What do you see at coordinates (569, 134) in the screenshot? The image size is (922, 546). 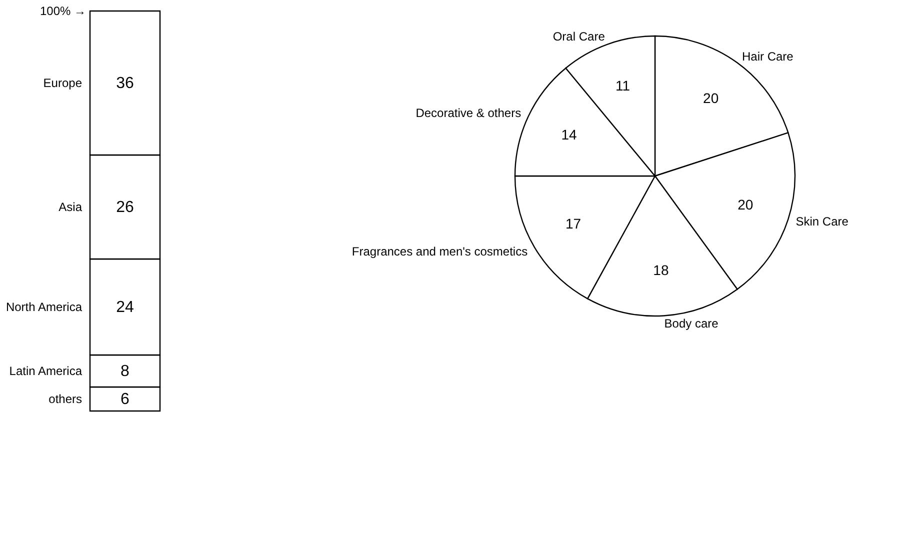 I see `data-label: 14` at bounding box center [569, 134].